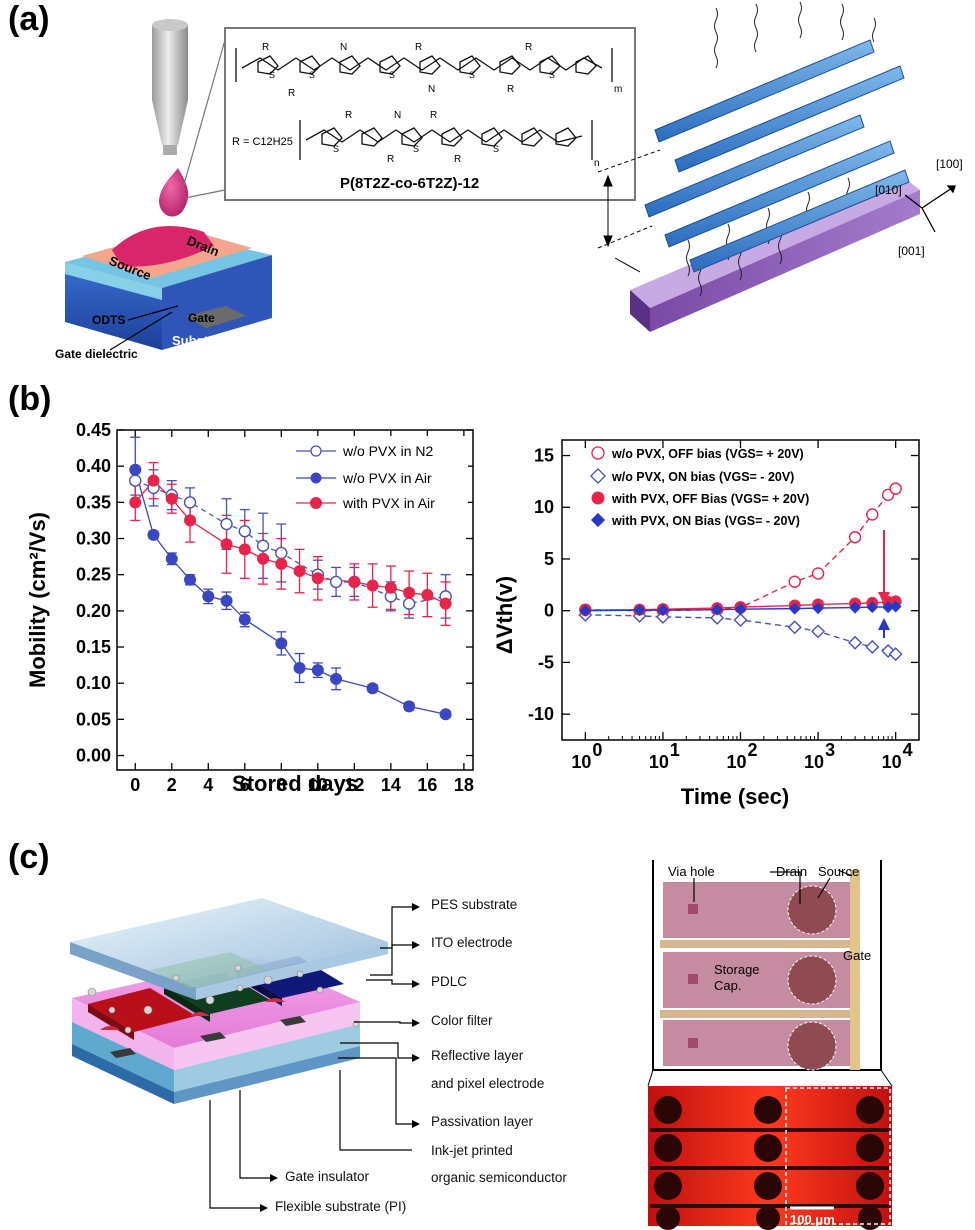 Image resolution: width=975 pixels, height=1230 pixels. I want to click on atom-r-2: R, so click(291, 93).